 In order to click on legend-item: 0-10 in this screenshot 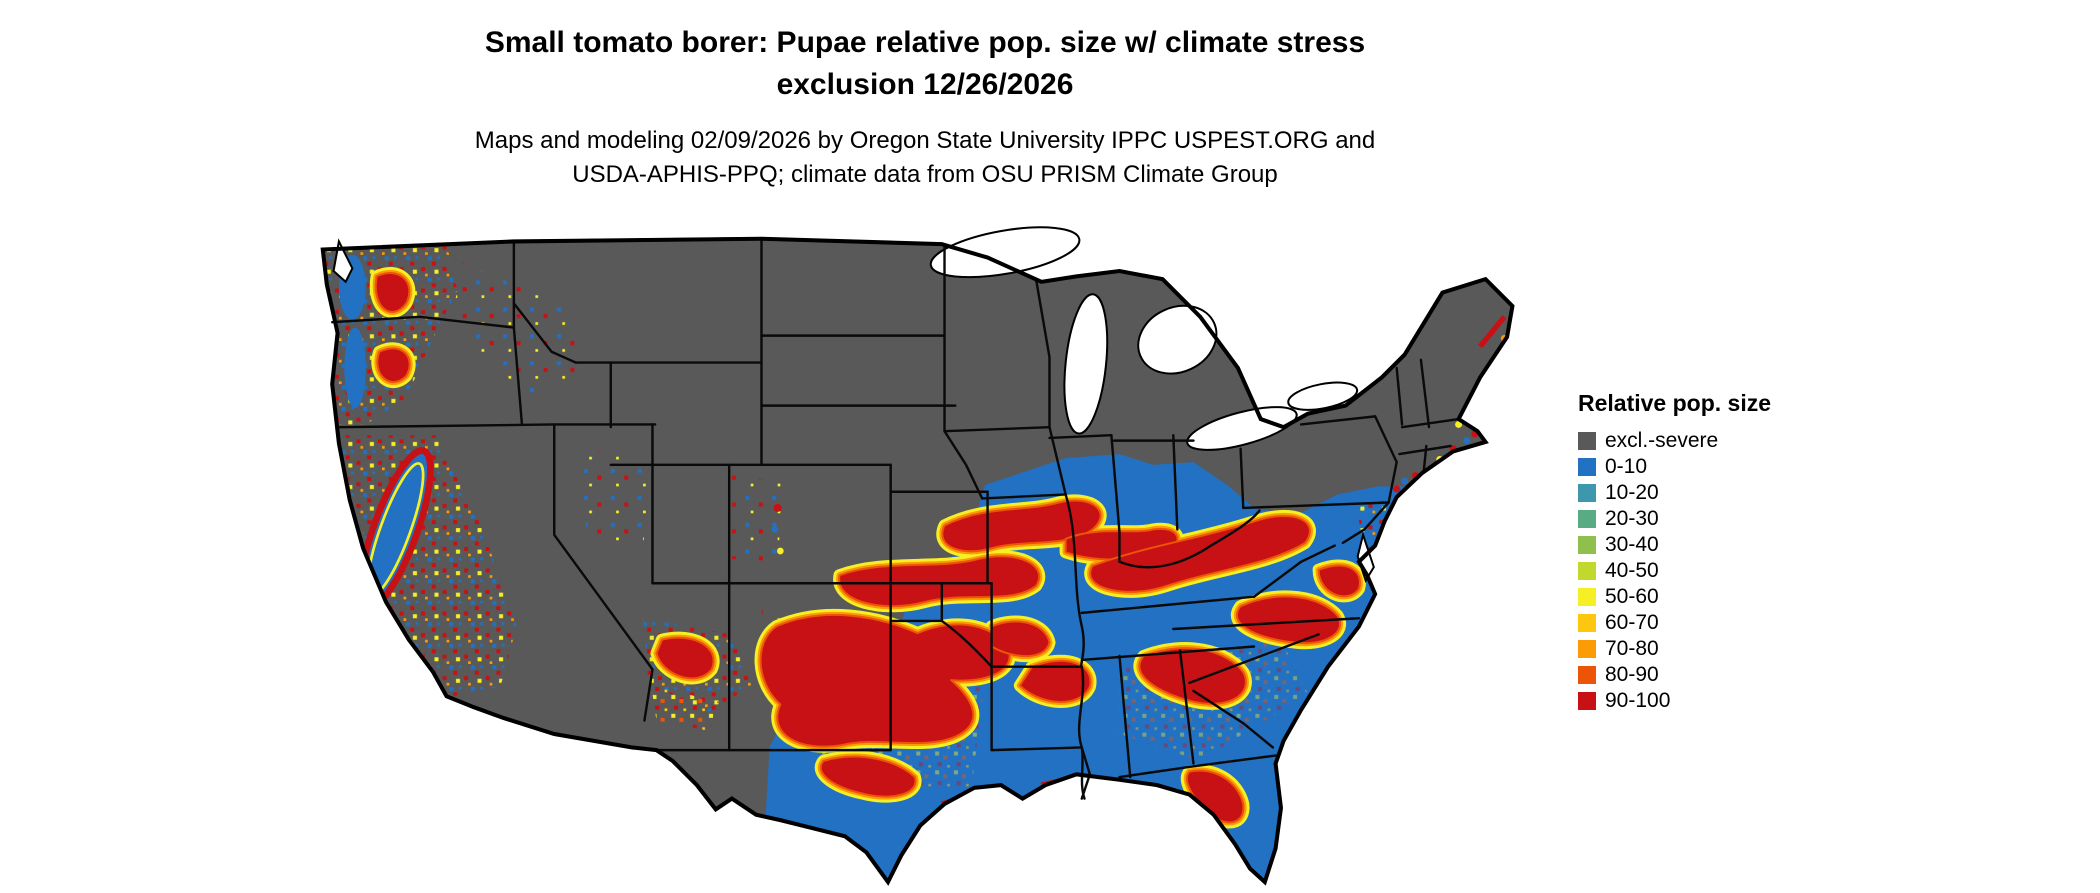, I will do `click(1728, 467)`.